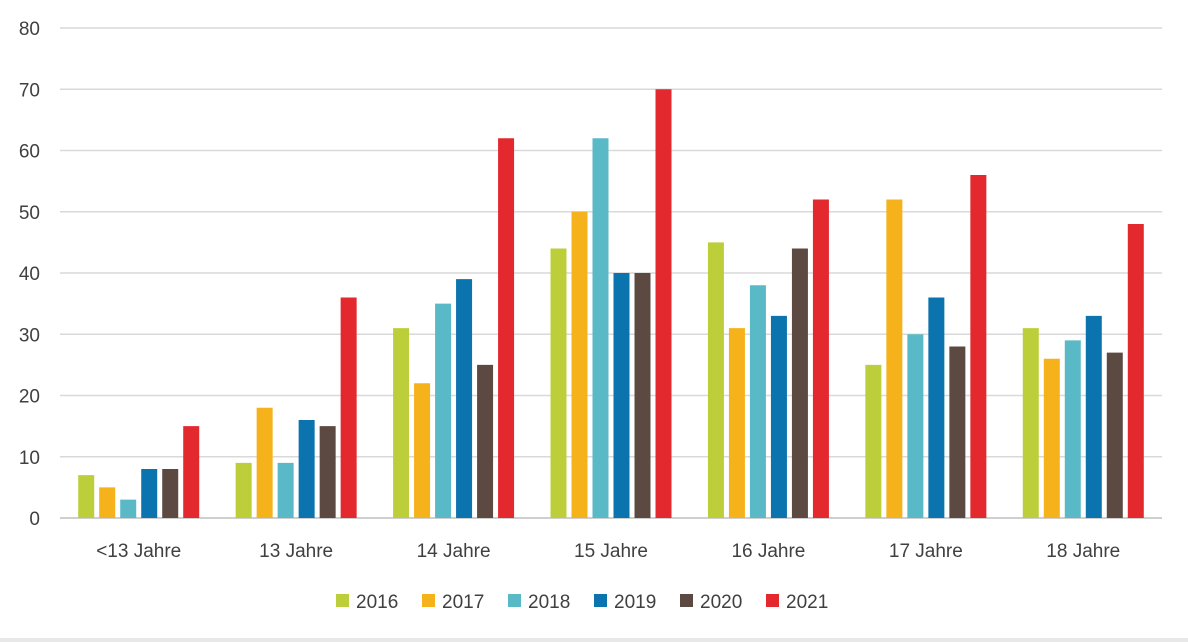 Image resolution: width=1188 pixels, height=642 pixels. I want to click on legend-item: 2017, so click(453, 602).